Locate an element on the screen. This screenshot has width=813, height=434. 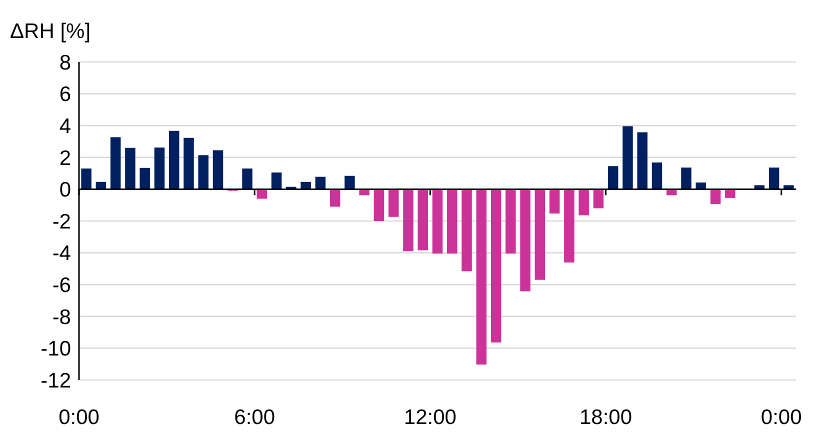
y-tick-label: -6 is located at coordinates (61, 285).